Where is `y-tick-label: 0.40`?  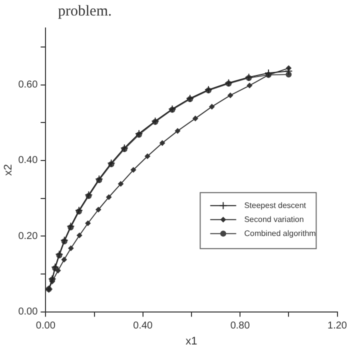
y-tick-label: 0.40 is located at coordinates (28, 160).